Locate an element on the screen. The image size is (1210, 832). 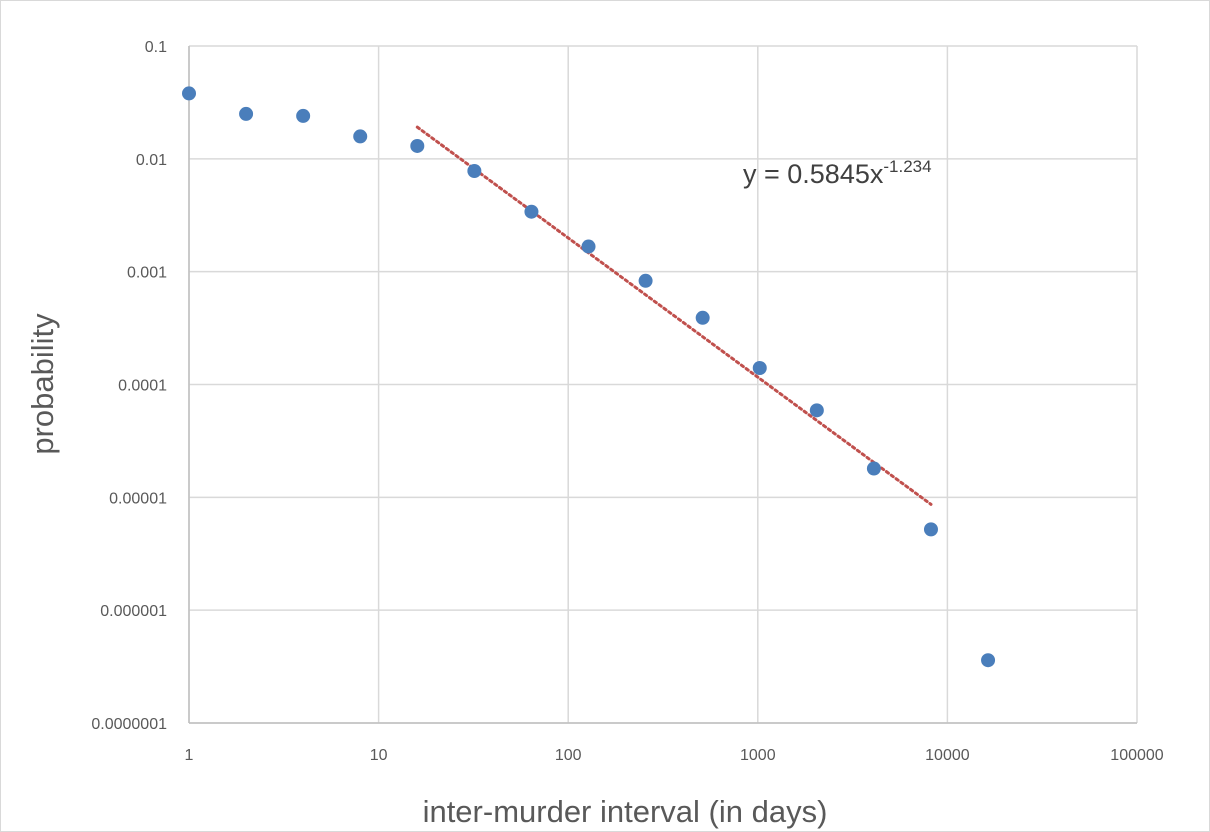
y-tick-label: 0.01 is located at coordinates (151, 160).